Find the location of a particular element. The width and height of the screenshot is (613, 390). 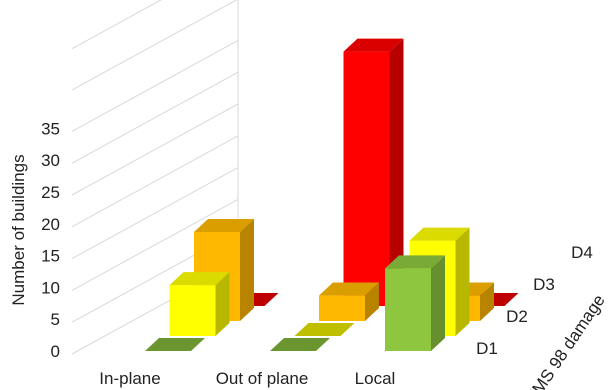

category-label: In-plane is located at coordinates (129, 378).